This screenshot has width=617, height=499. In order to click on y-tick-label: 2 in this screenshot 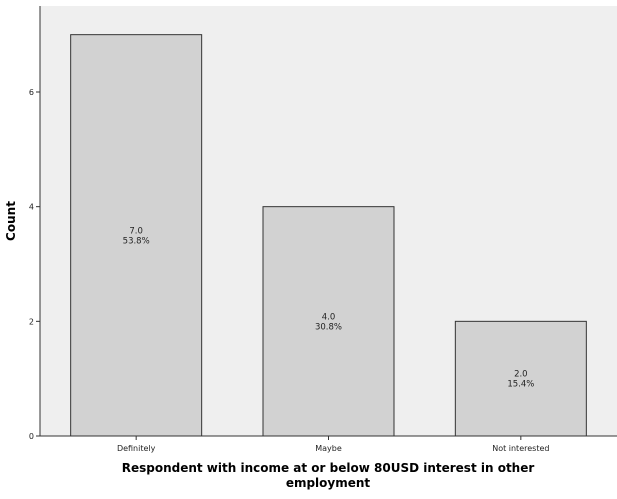, I will do `click(31, 321)`.